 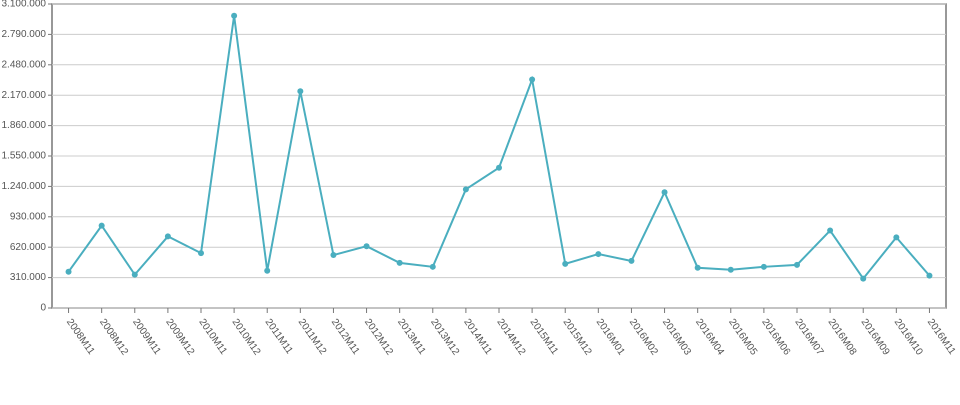 I want to click on y-tick-label: 1.550.000, so click(x=24, y=156).